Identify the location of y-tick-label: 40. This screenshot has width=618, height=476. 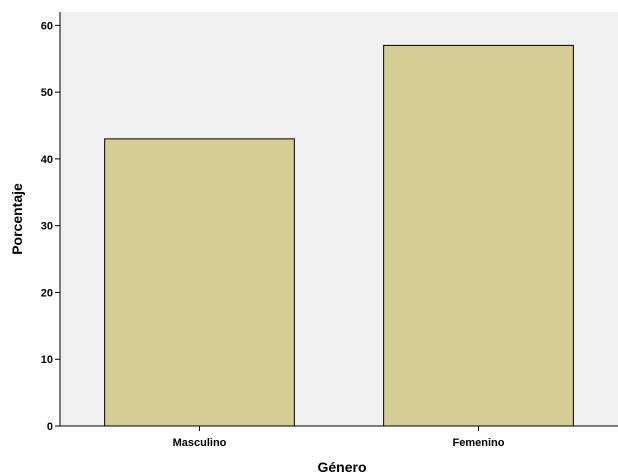
(47, 160).